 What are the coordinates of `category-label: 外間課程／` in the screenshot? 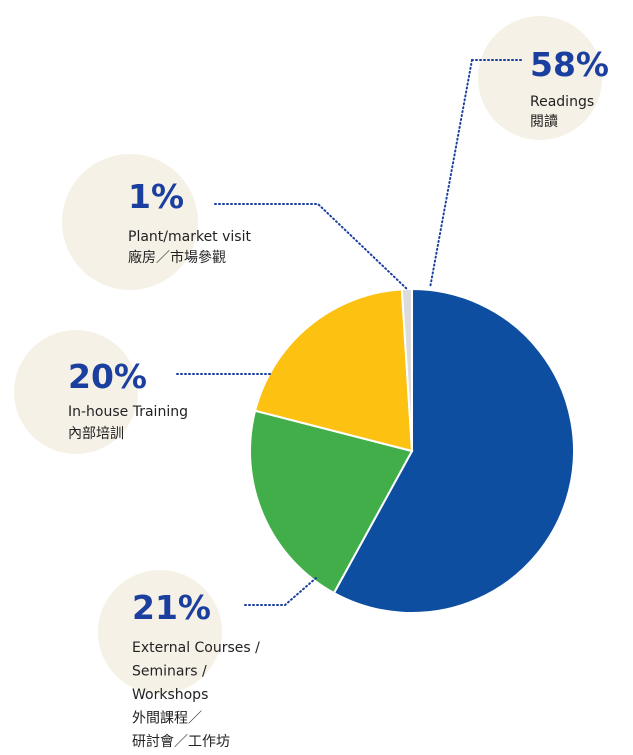 It's located at (167, 719).